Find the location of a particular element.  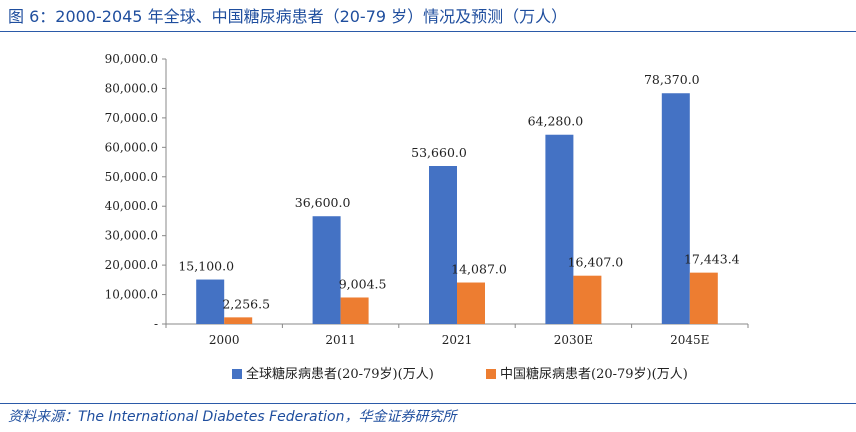

data-label: 36,600.0 is located at coordinates (323, 202).